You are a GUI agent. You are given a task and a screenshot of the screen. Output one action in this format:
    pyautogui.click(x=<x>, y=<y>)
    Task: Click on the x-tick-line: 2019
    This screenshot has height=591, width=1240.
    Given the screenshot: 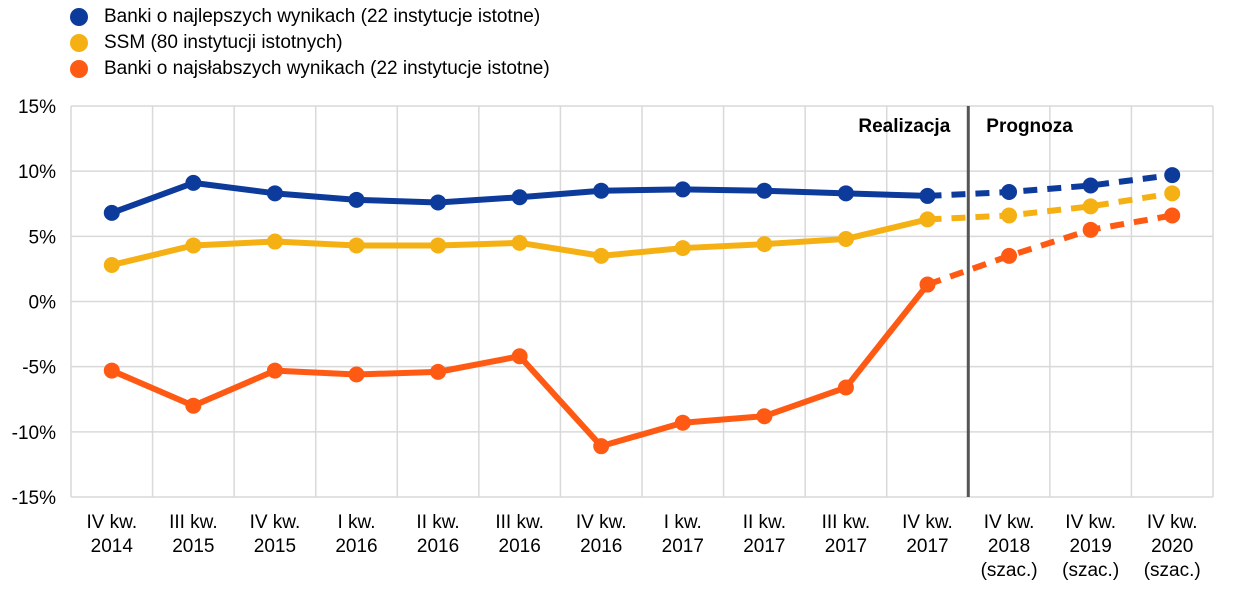 What is the action you would take?
    pyautogui.click(x=1091, y=546)
    